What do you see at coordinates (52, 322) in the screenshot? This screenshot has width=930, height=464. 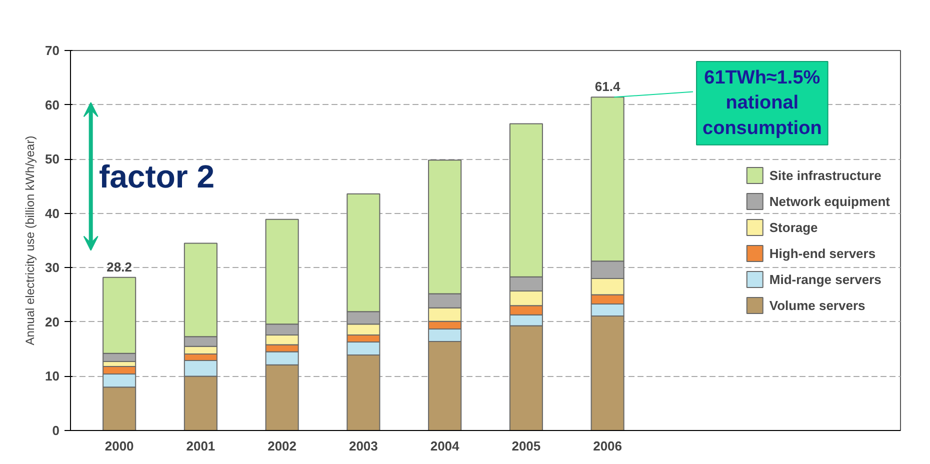 I see `y-tick-label: 20` at bounding box center [52, 322].